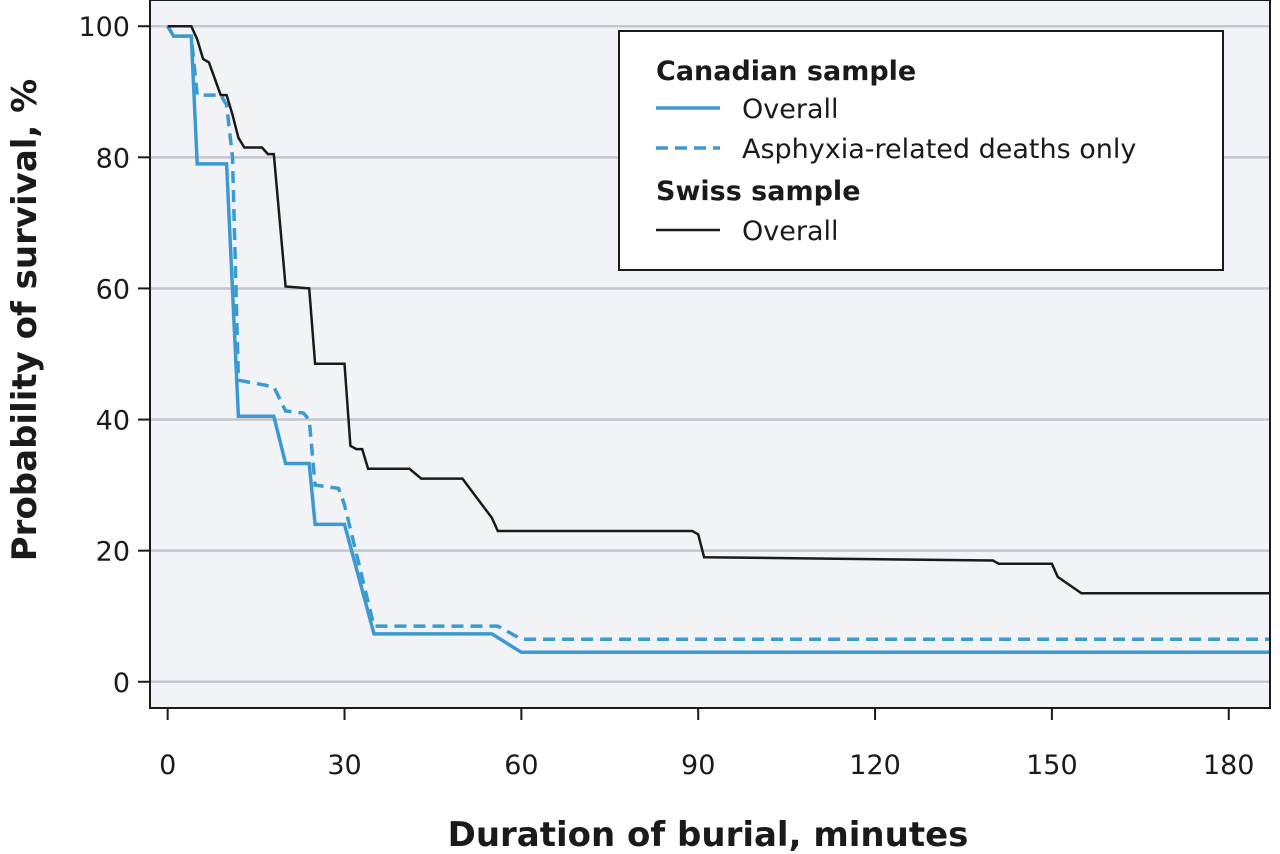  What do you see at coordinates (1229, 765) in the screenshot?
I see `x-tick-label-180: 180` at bounding box center [1229, 765].